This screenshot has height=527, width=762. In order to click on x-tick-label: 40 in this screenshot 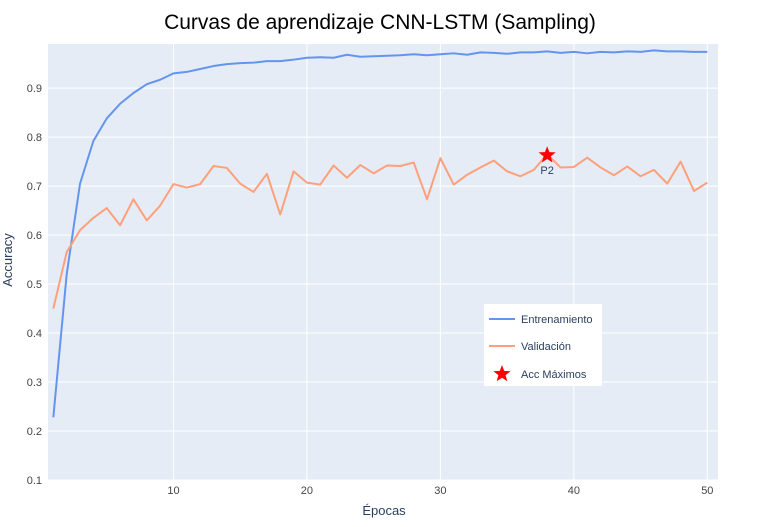, I will do `click(574, 491)`.